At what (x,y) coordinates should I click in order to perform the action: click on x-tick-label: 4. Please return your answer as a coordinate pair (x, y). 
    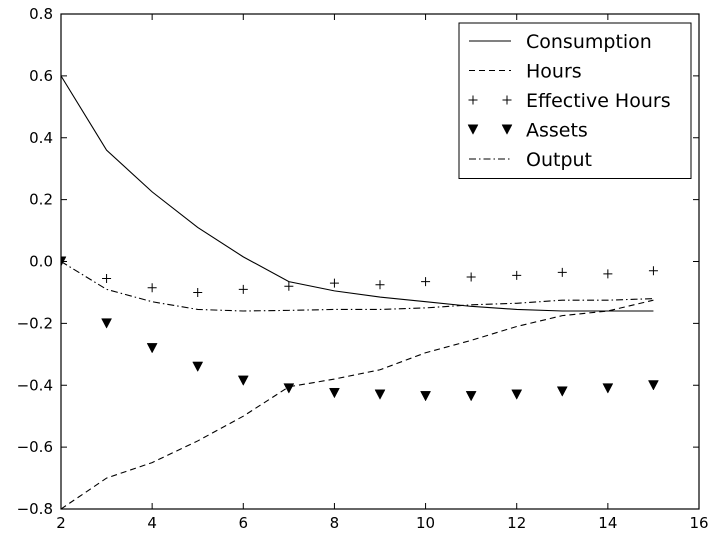
    Looking at the image, I should click on (152, 523).